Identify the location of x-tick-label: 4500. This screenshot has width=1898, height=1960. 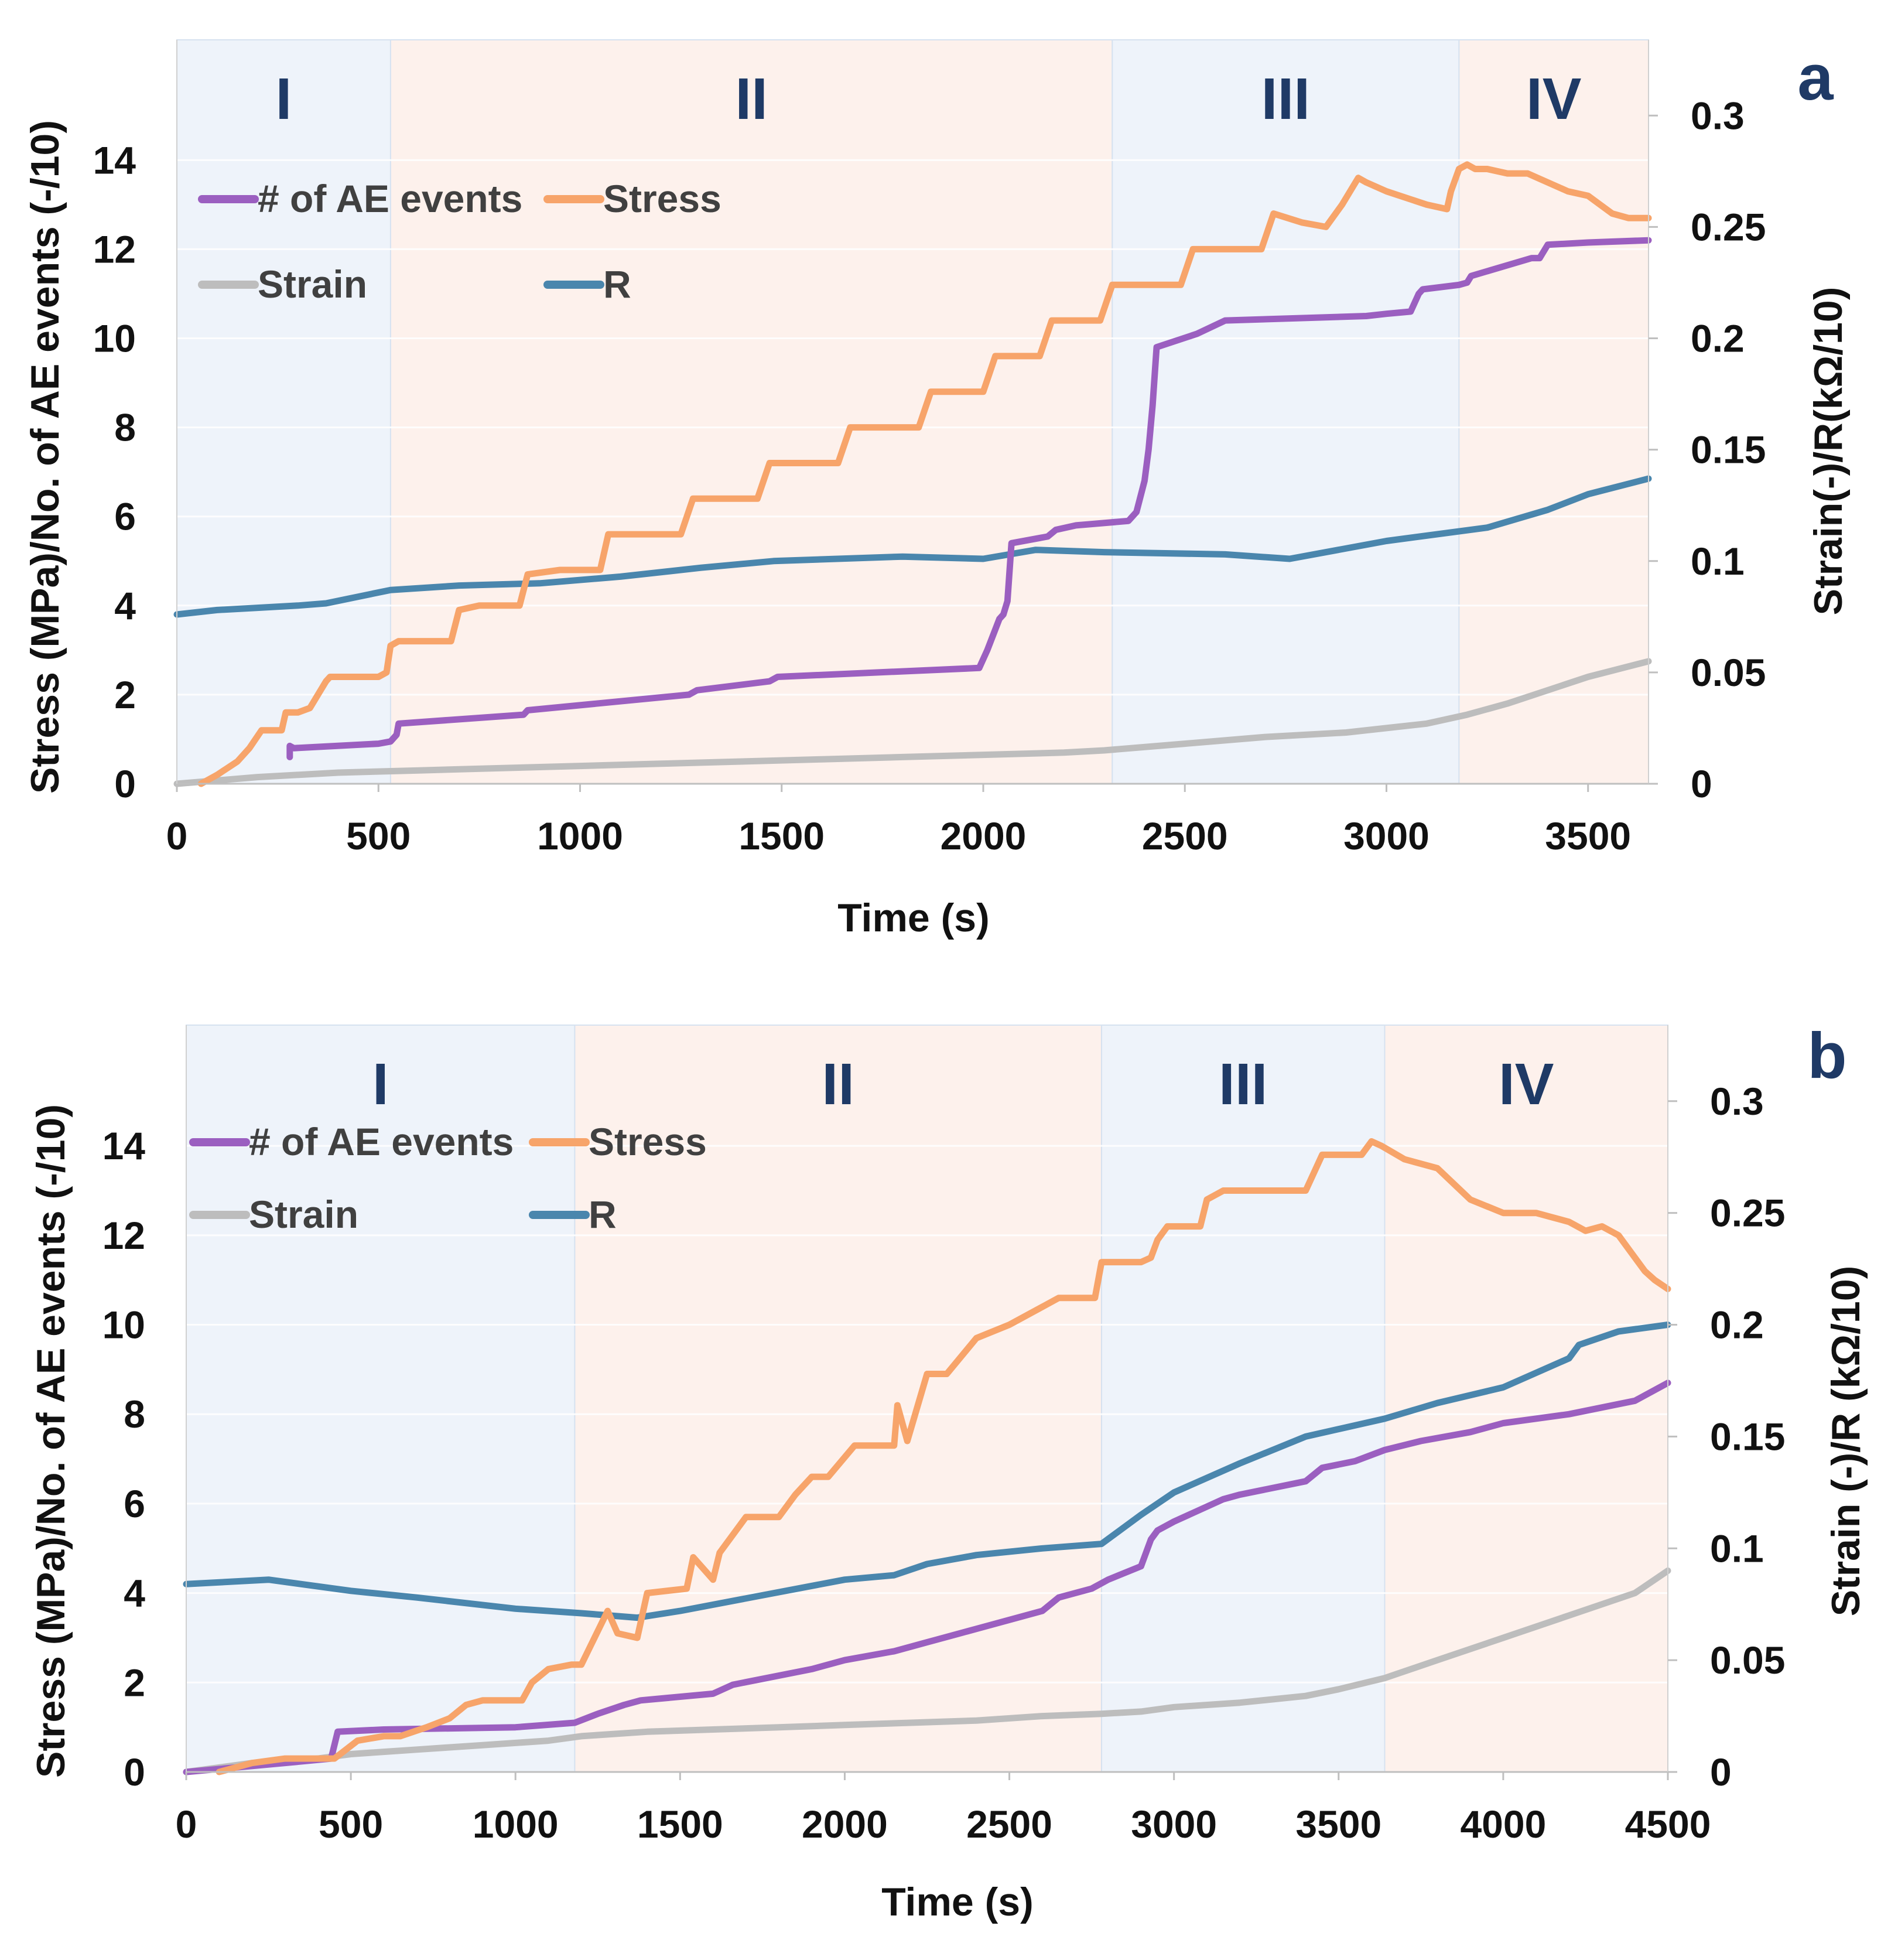
(1668, 1824).